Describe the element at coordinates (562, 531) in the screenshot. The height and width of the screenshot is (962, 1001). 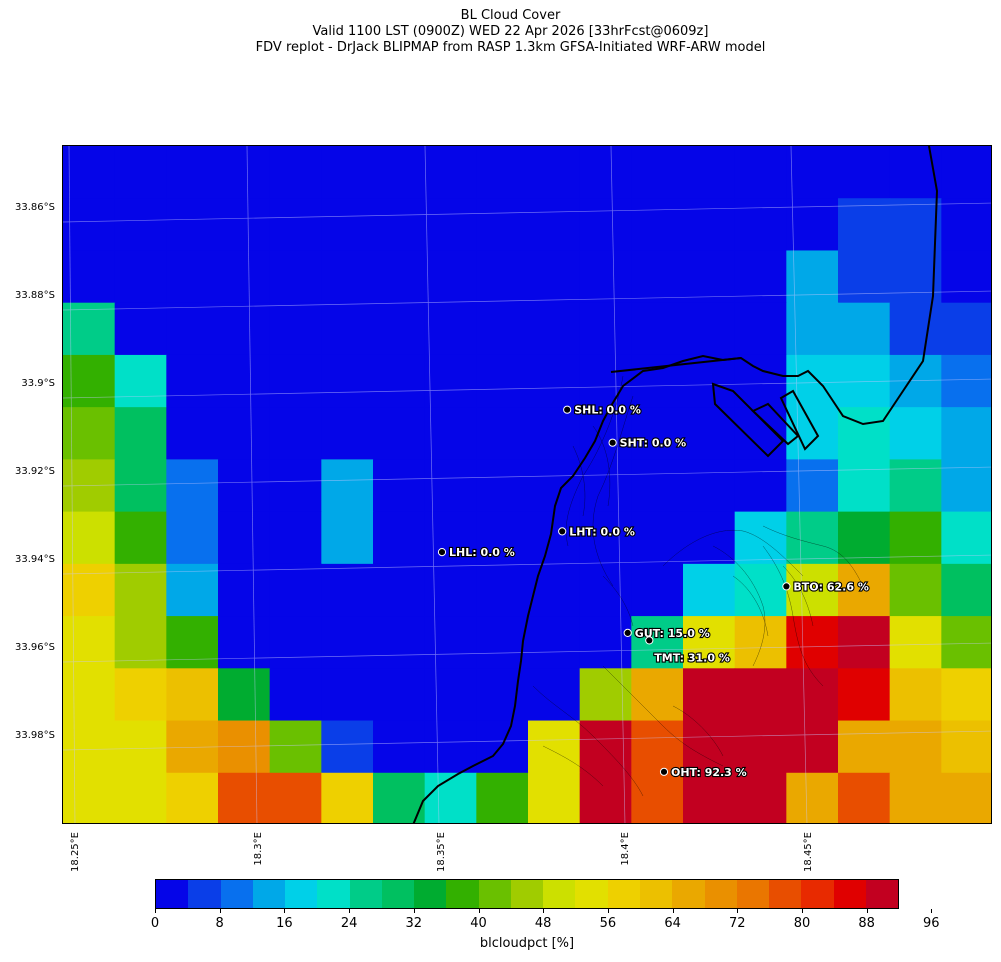
I see `site-marker-lht` at that location.